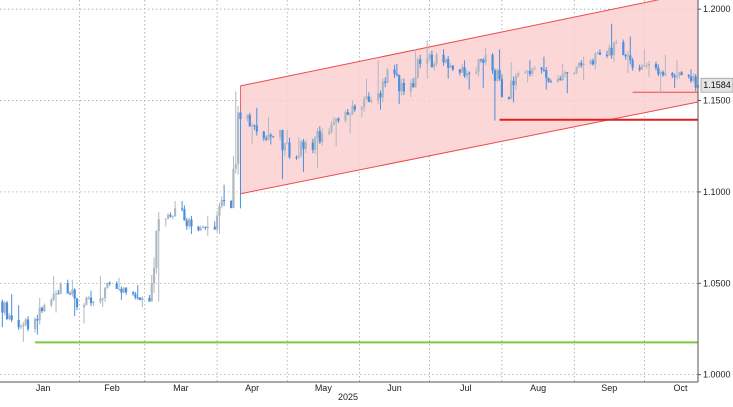  What do you see at coordinates (43, 388) in the screenshot?
I see `x-tick-label: Jan` at bounding box center [43, 388].